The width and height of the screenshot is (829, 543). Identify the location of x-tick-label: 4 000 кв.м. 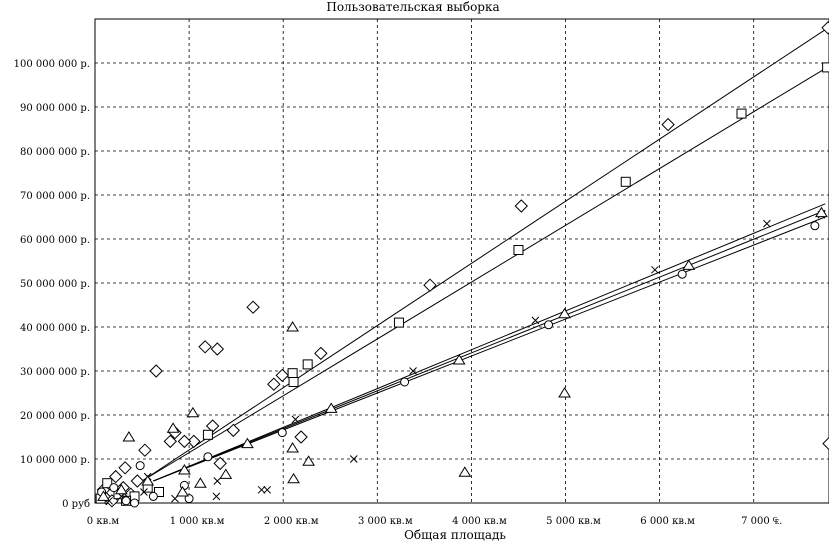
(479, 521).